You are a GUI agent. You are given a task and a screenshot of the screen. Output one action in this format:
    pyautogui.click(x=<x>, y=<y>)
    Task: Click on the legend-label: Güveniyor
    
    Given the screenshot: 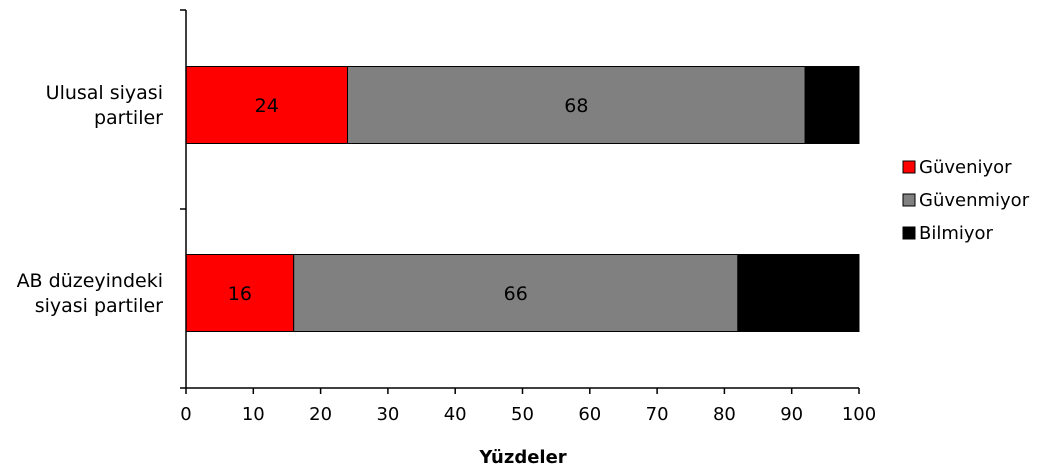 What is the action you would take?
    pyautogui.click(x=965, y=167)
    